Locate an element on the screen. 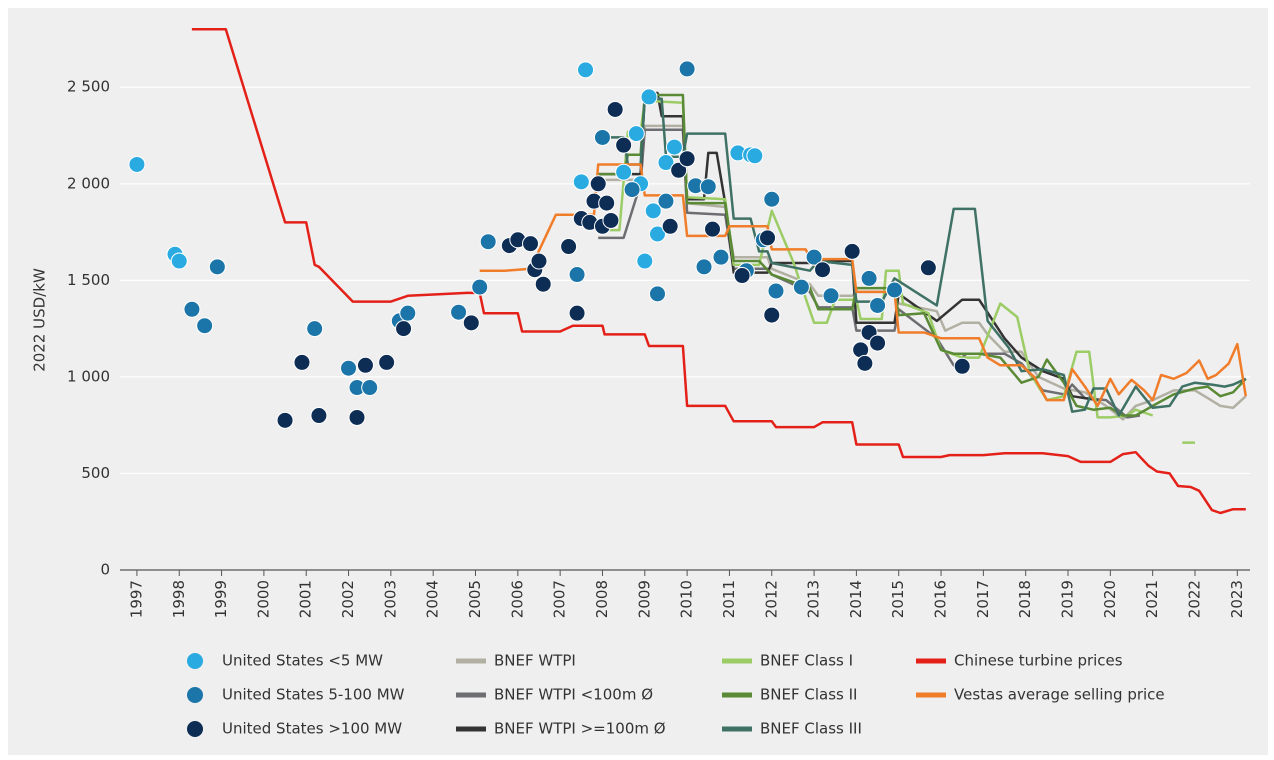  x-tick-label: 2013 is located at coordinates (814, 599).